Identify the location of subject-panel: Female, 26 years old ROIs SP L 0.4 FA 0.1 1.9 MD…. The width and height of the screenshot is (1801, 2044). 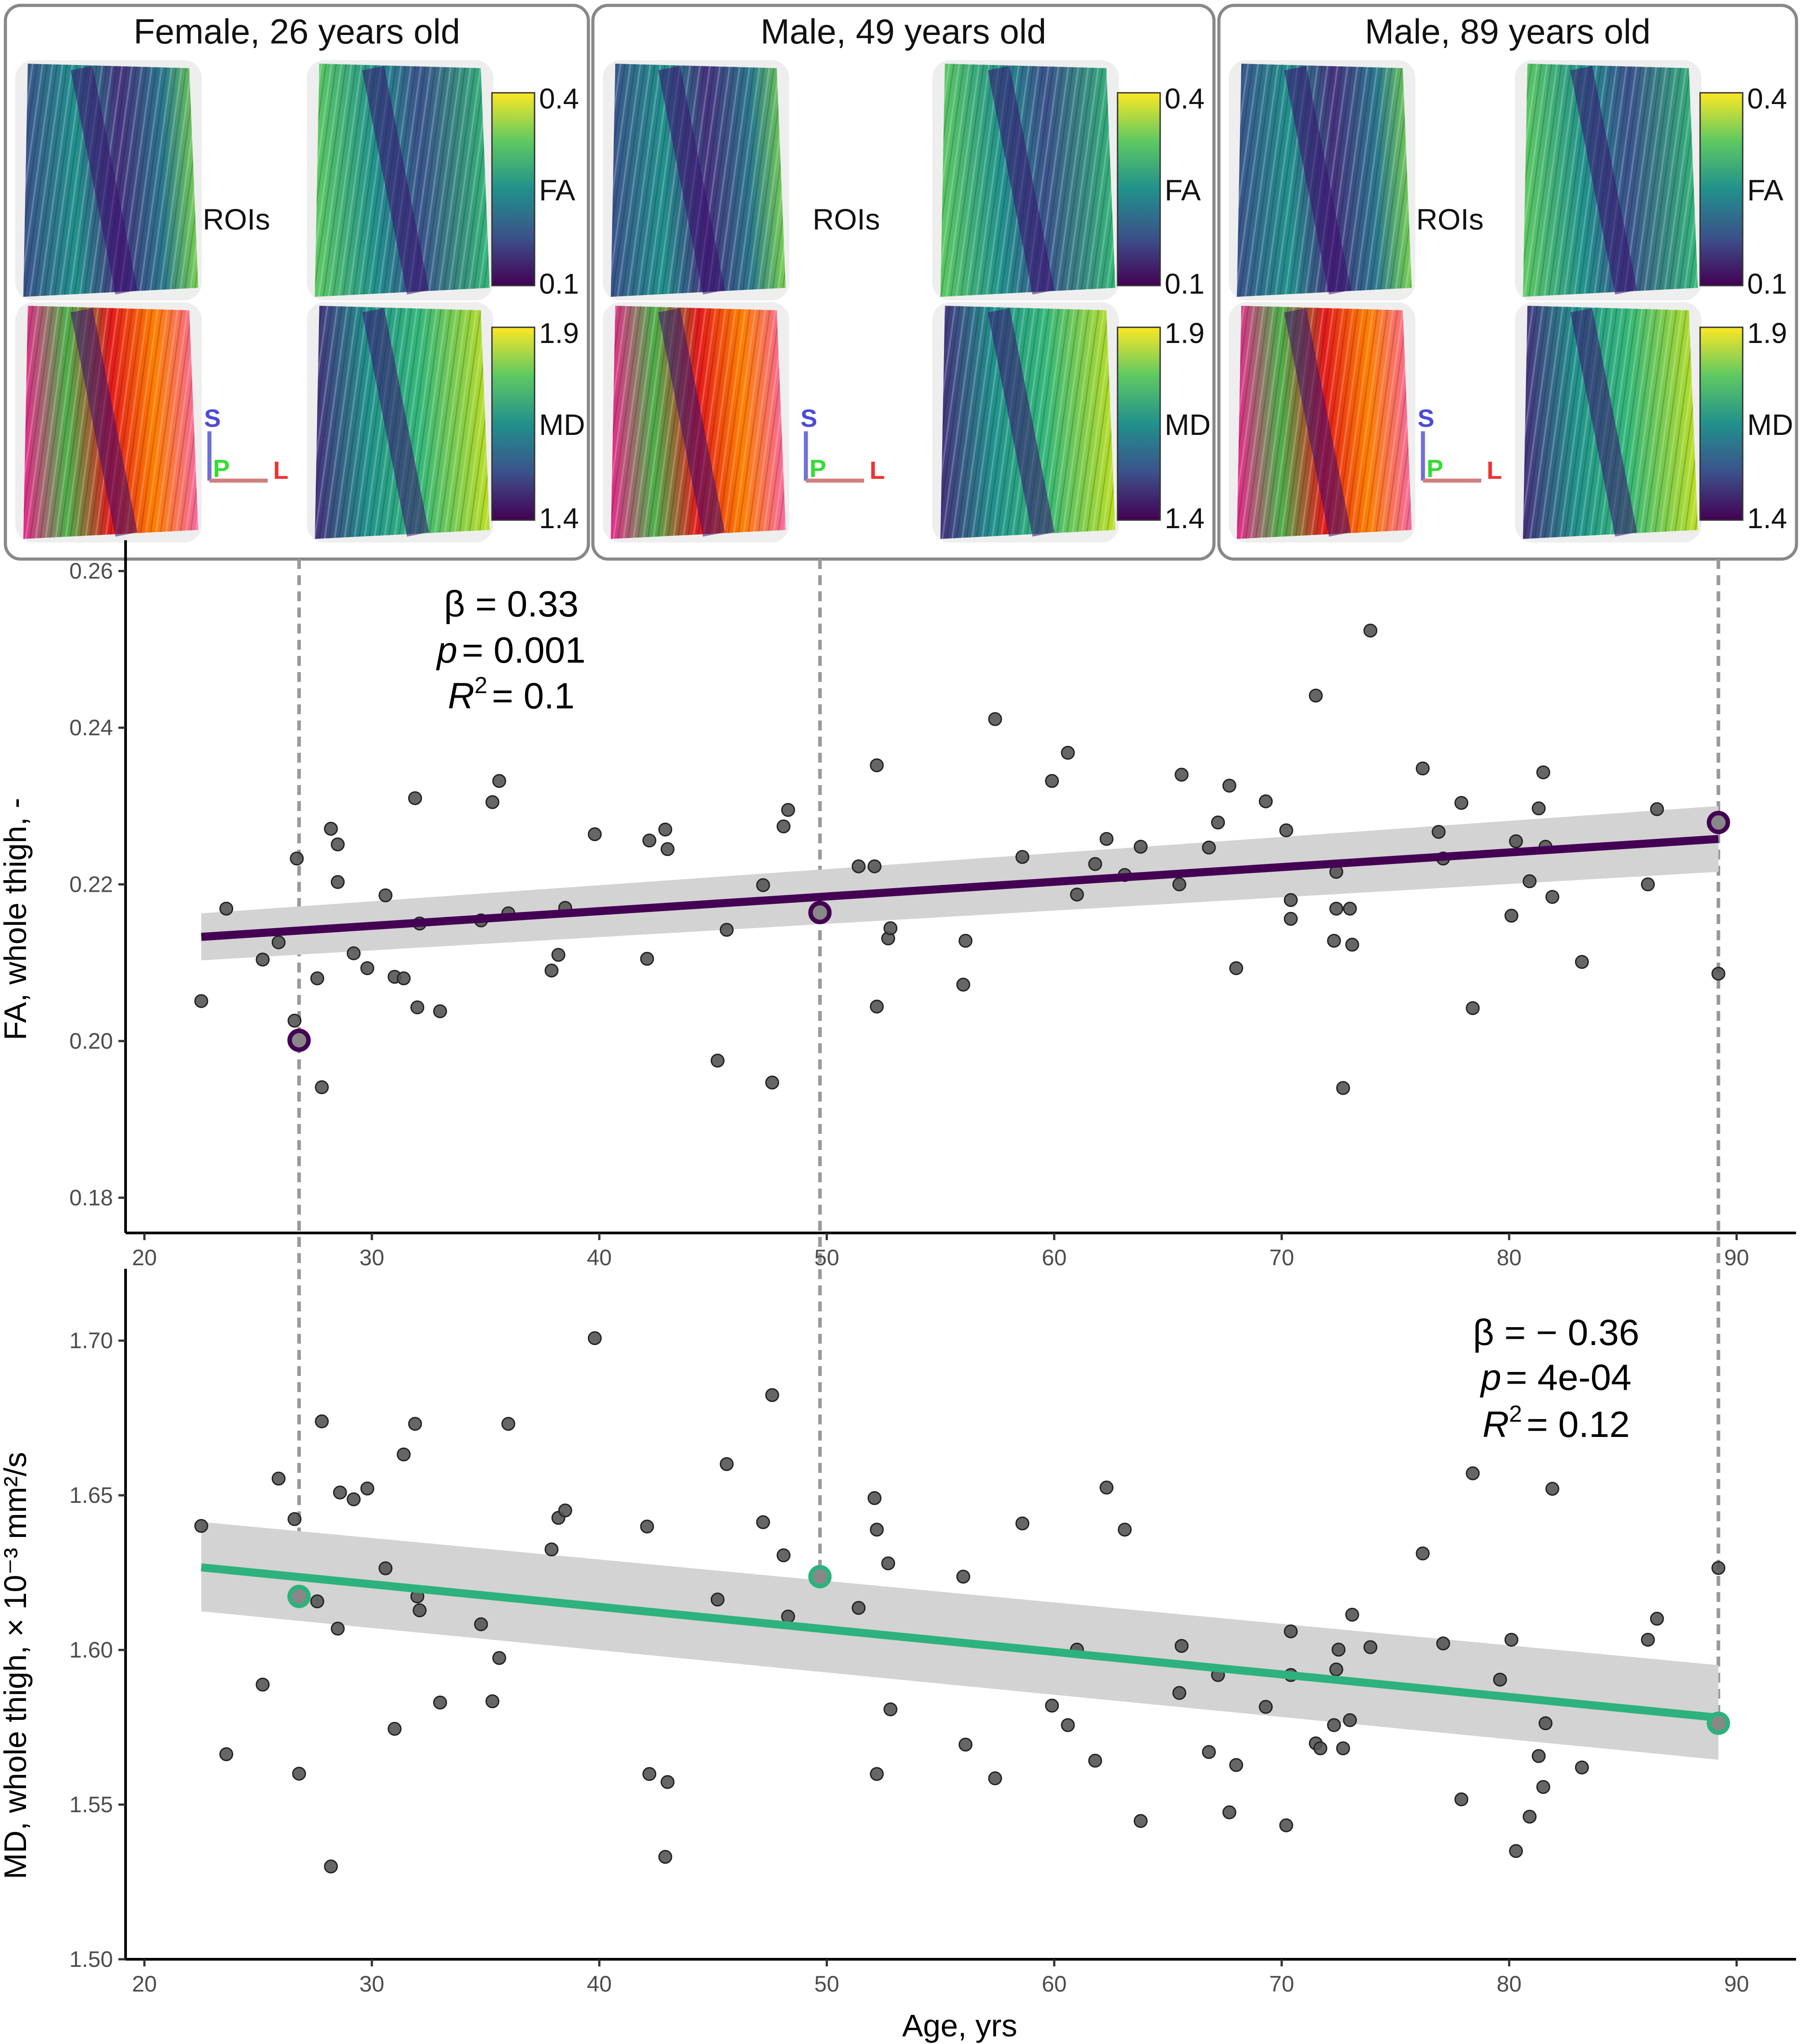
(297, 283).